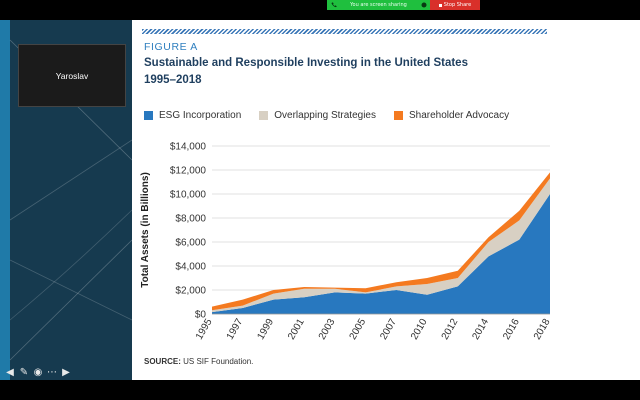 Image resolution: width=640 pixels, height=400 pixels. What do you see at coordinates (188, 147) in the screenshot?
I see `y-tick-label: $14,000` at bounding box center [188, 147].